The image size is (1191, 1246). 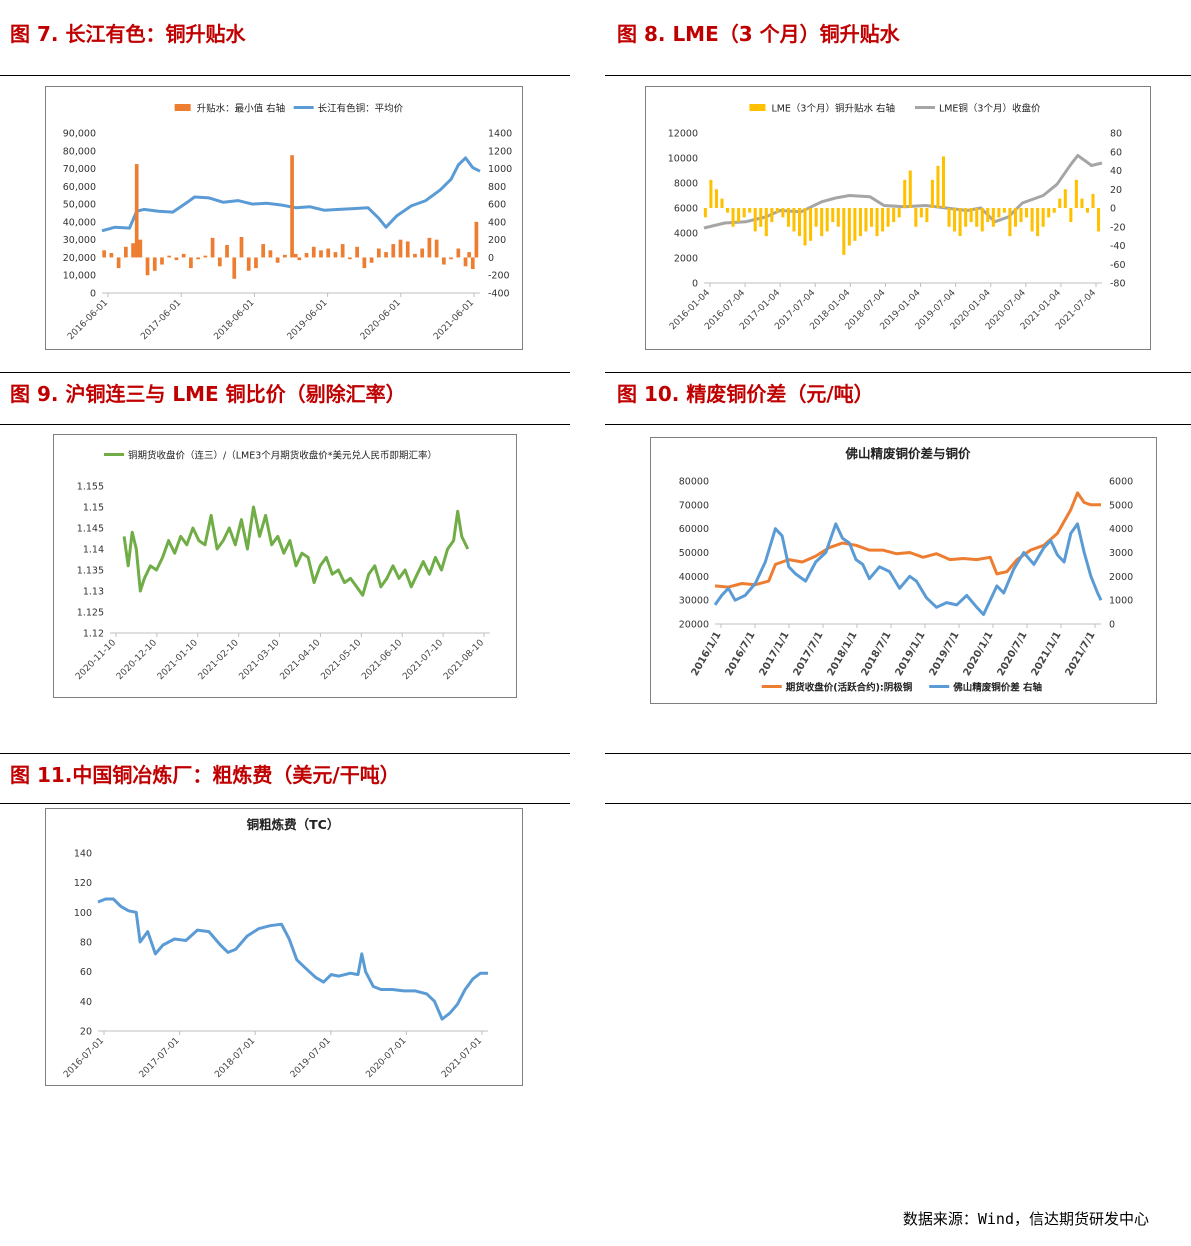 What do you see at coordinates (86, 972) in the screenshot?
I see `y-left-tick-label: 60` at bounding box center [86, 972].